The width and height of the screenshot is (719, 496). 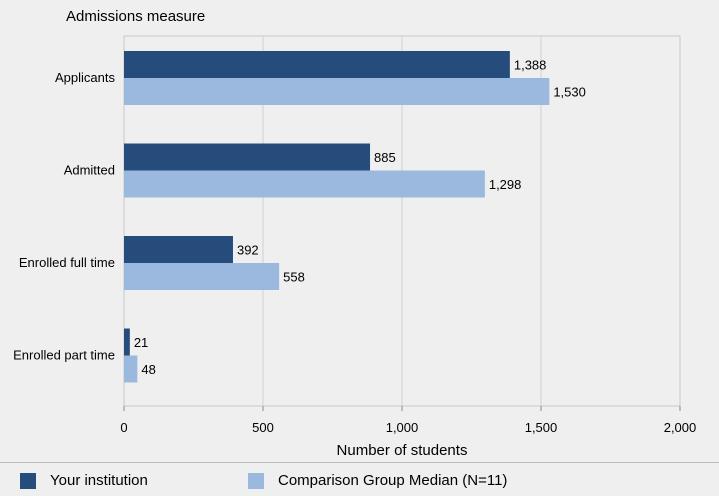 What do you see at coordinates (569, 92) in the screenshot?
I see `data-label: 1,530` at bounding box center [569, 92].